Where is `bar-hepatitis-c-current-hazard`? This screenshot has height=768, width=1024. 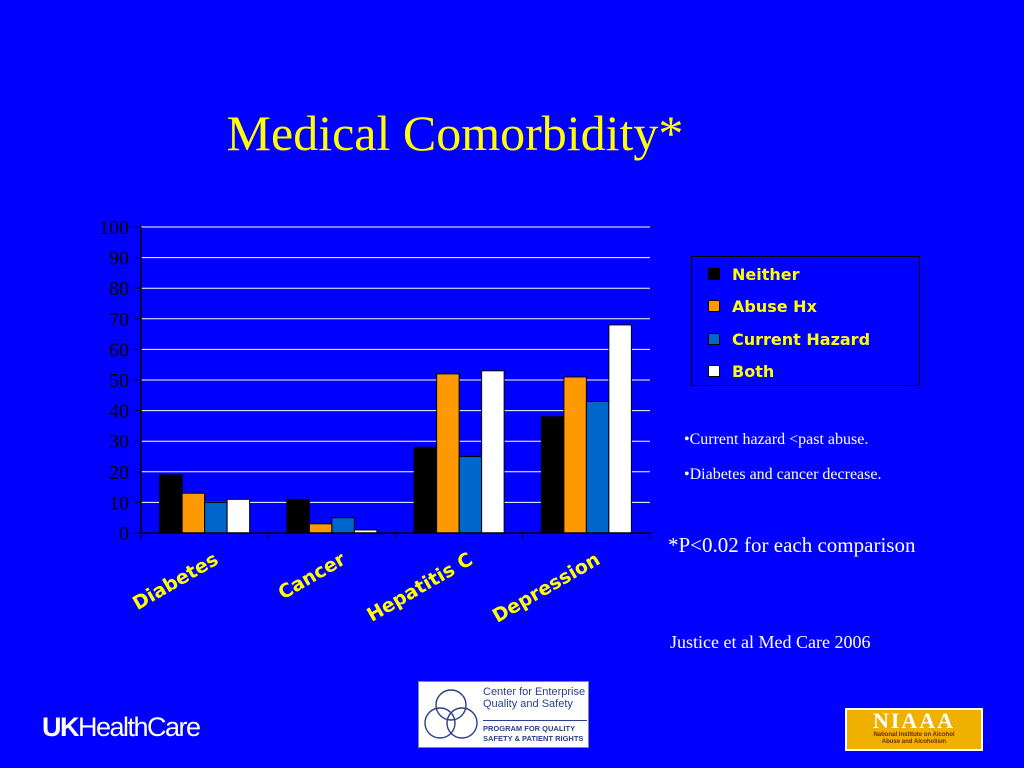 bar-hepatitis-c-current-hazard is located at coordinates (470, 495).